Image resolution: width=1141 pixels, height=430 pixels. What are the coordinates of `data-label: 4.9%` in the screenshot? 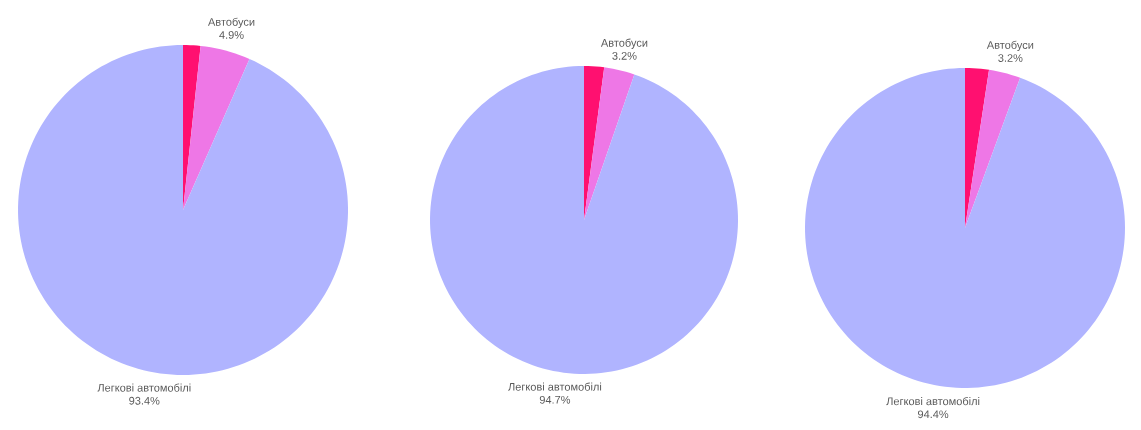 It's located at (231, 35).